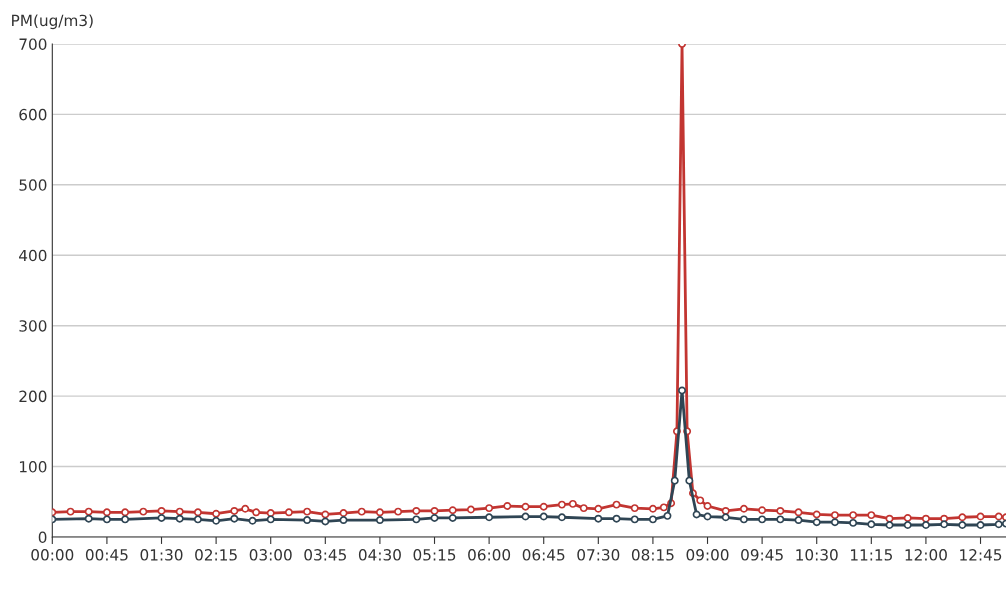  What do you see at coordinates (33, 326) in the screenshot?
I see `y-tick-label: 300` at bounding box center [33, 326].